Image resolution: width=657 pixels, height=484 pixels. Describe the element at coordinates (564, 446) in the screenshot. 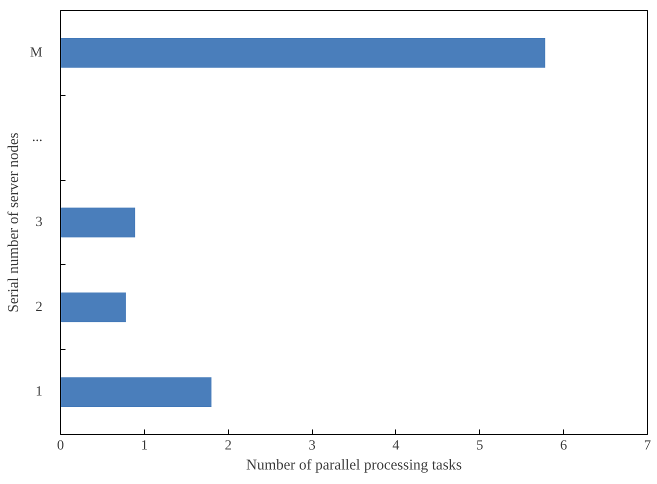

I see `x-tick-label: 6` at that location.